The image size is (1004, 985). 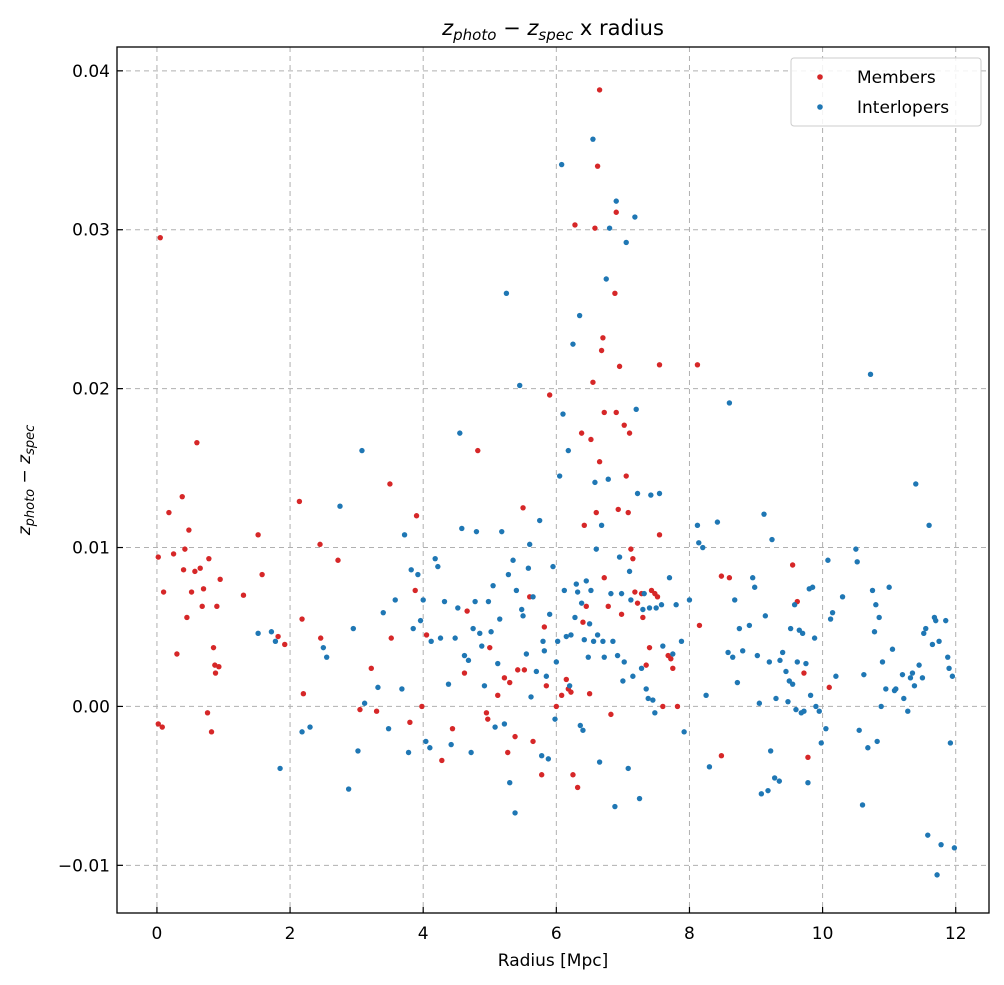 I want to click on x-tick-label: 4, so click(x=423, y=934).